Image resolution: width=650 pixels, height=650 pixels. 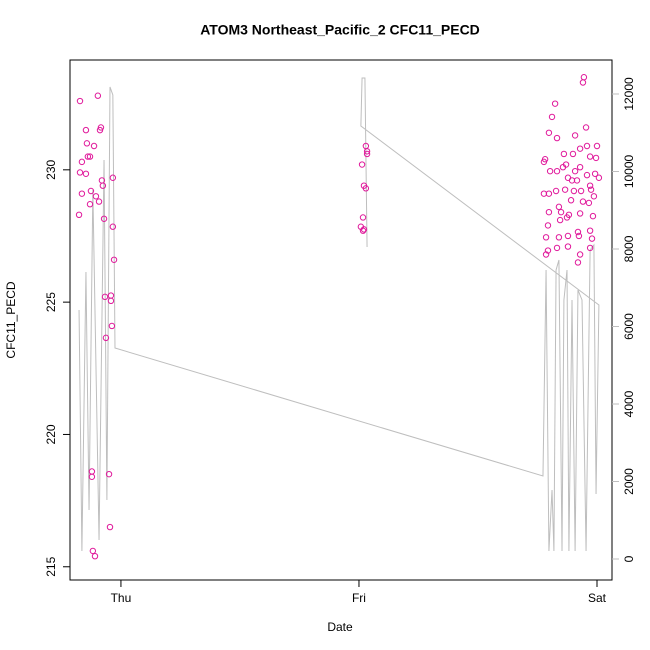 What do you see at coordinates (629, 248) in the screenshot?
I see `y2-tick-label: 8000` at bounding box center [629, 248].